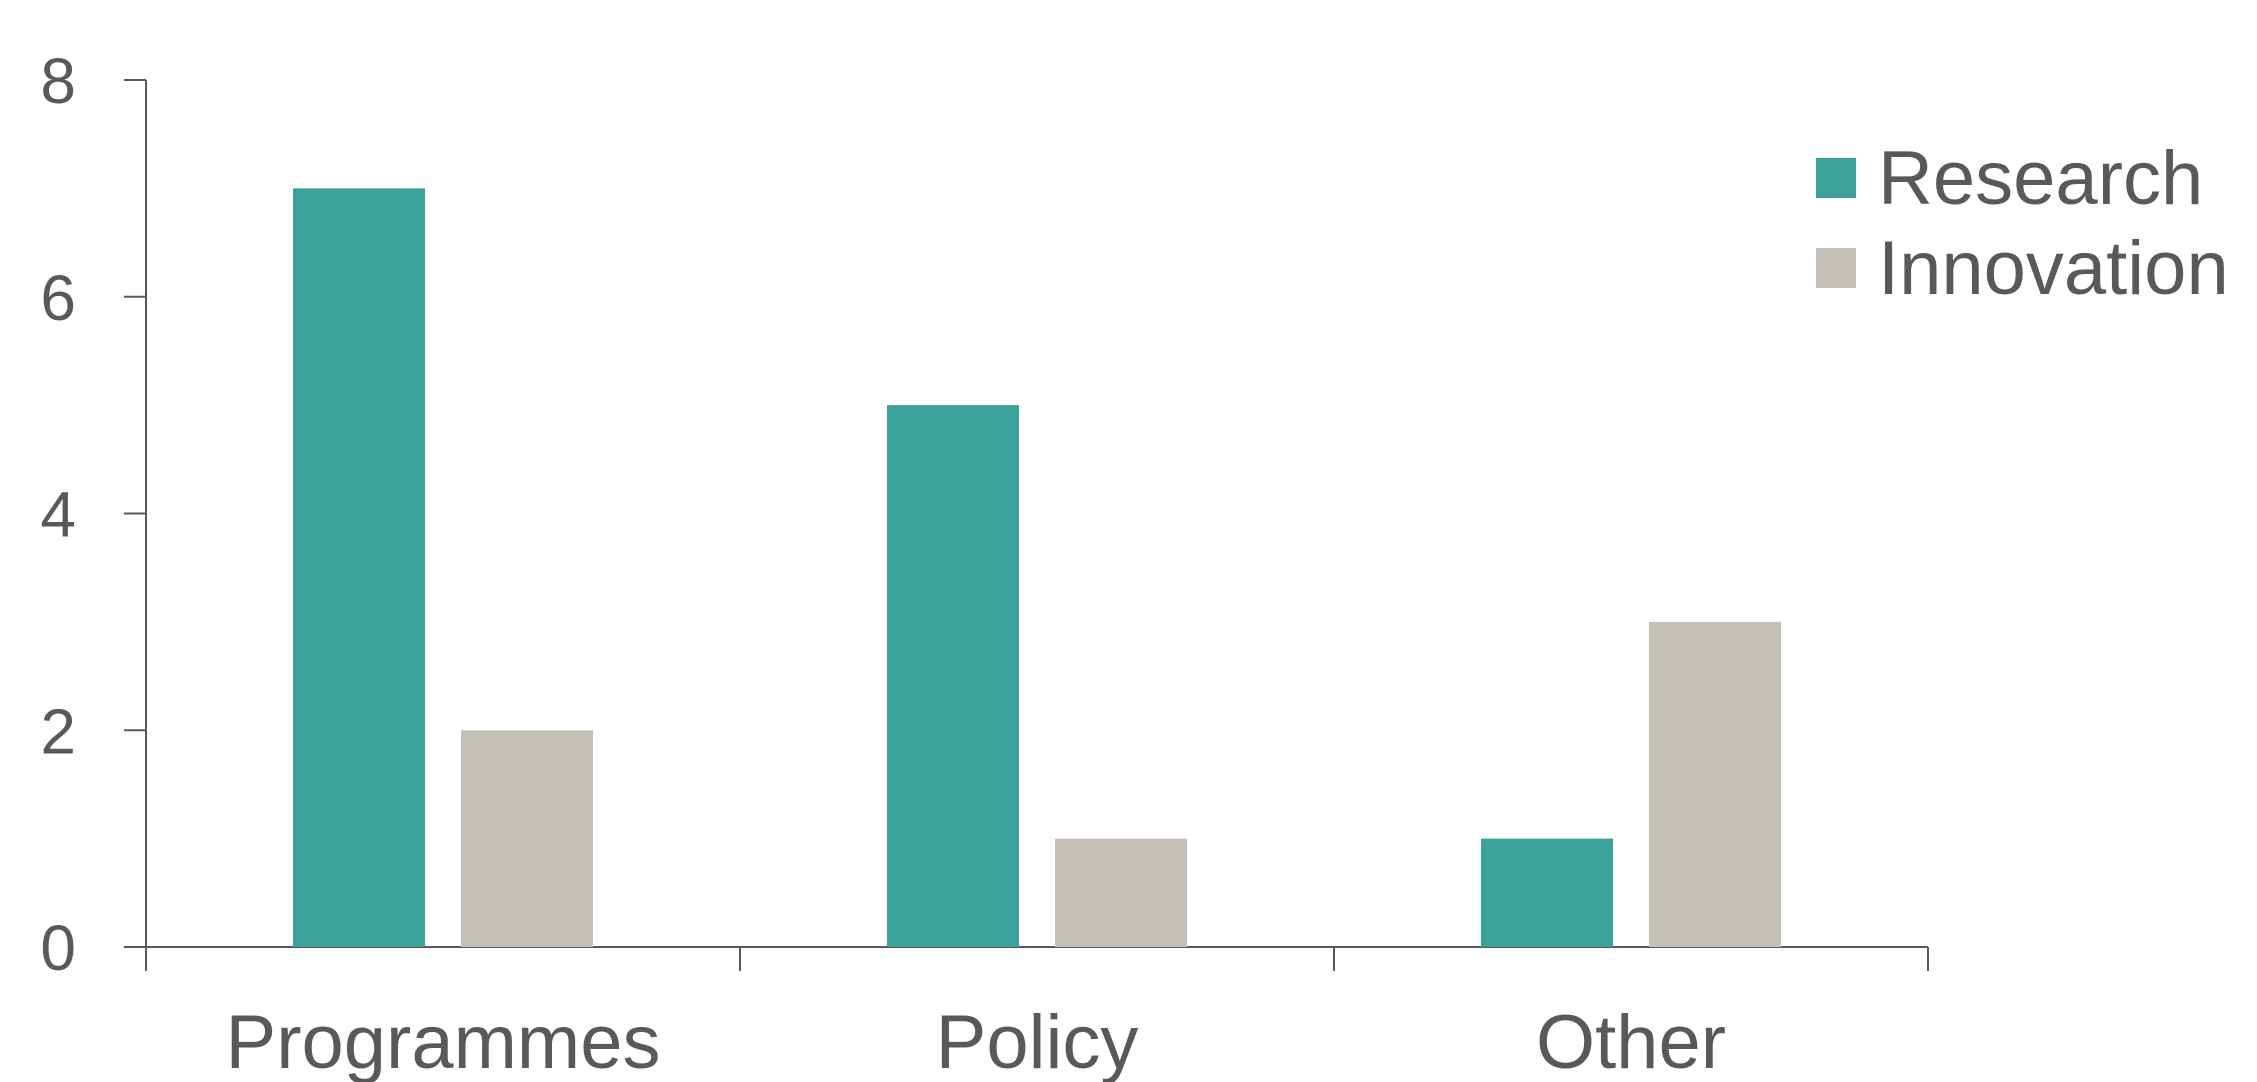 This screenshot has width=2257, height=1082. I want to click on x-ticks: Programmes Policy Other, so click(1037, 1014).